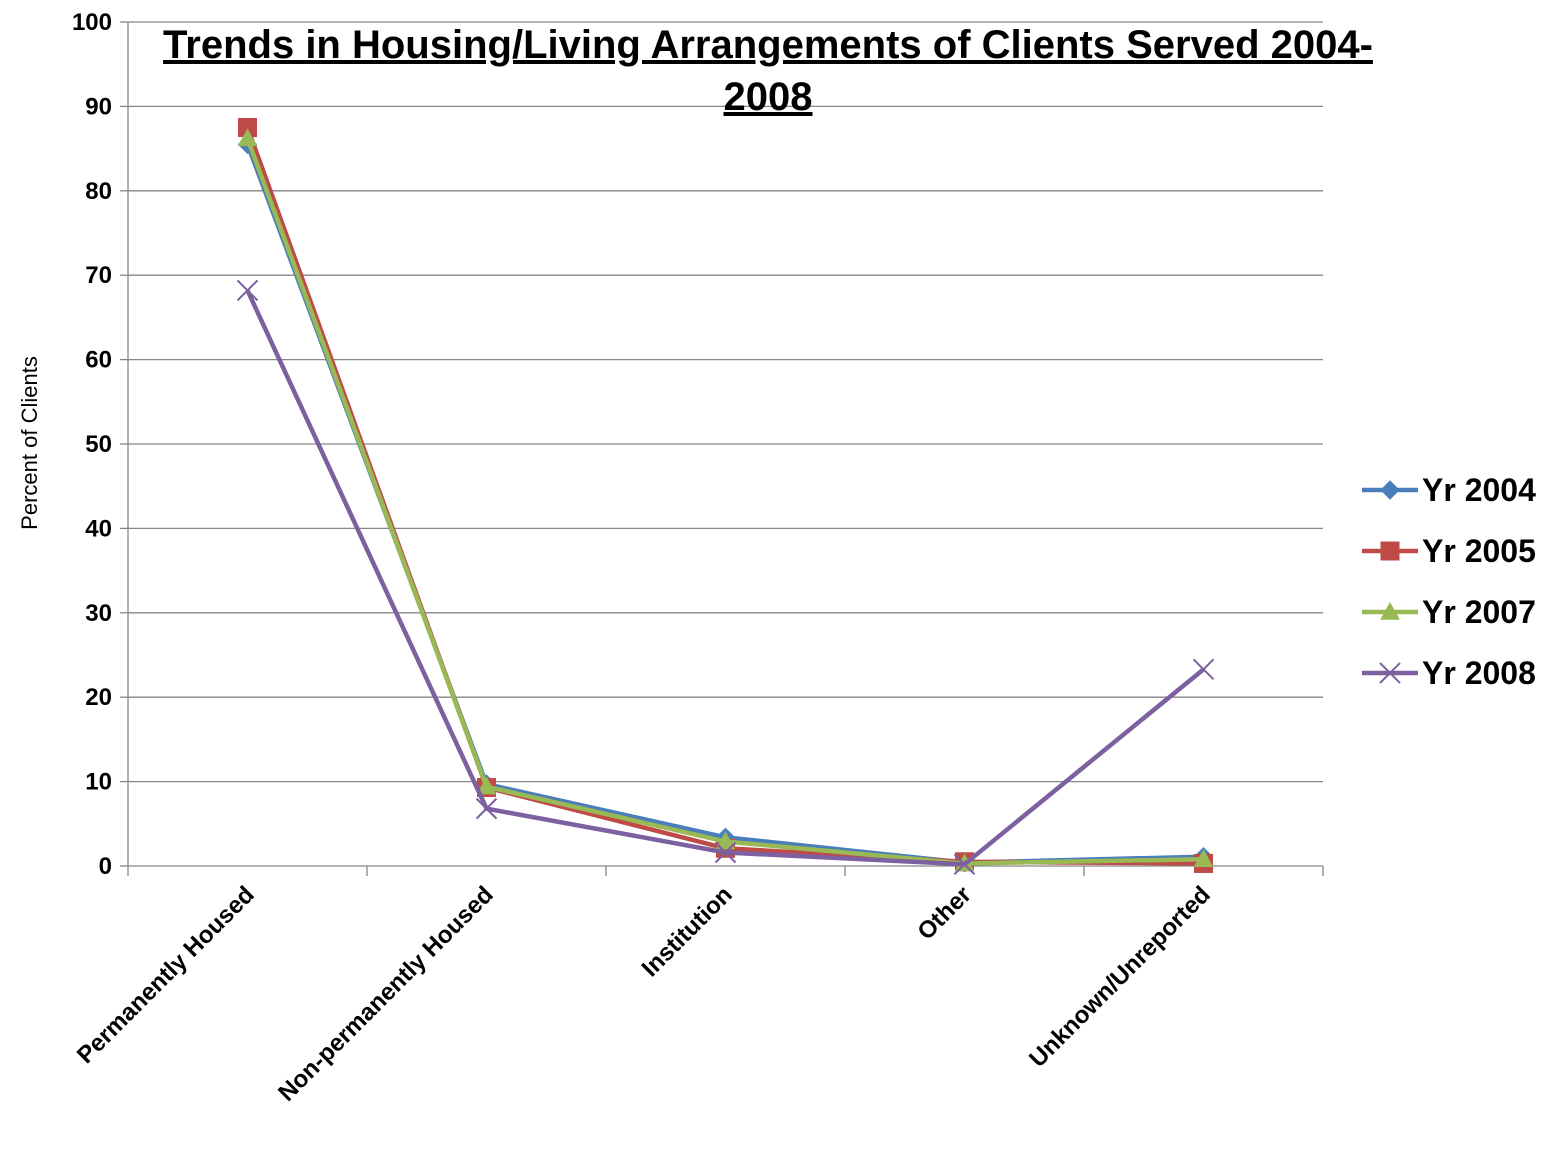 The width and height of the screenshot is (1547, 1150). What do you see at coordinates (1449, 581) in the screenshot?
I see `legend: Yr 2004 Yr 2005 Yr 2007 Yr 2008` at bounding box center [1449, 581].